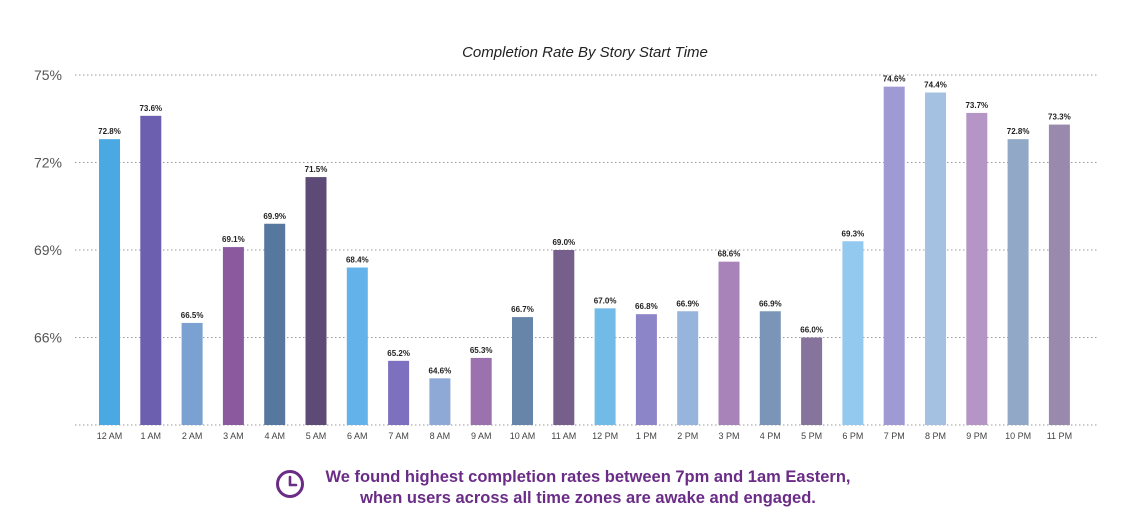 This screenshot has height=521, width=1131. I want to click on y-tick-label: 69%, so click(48, 250).